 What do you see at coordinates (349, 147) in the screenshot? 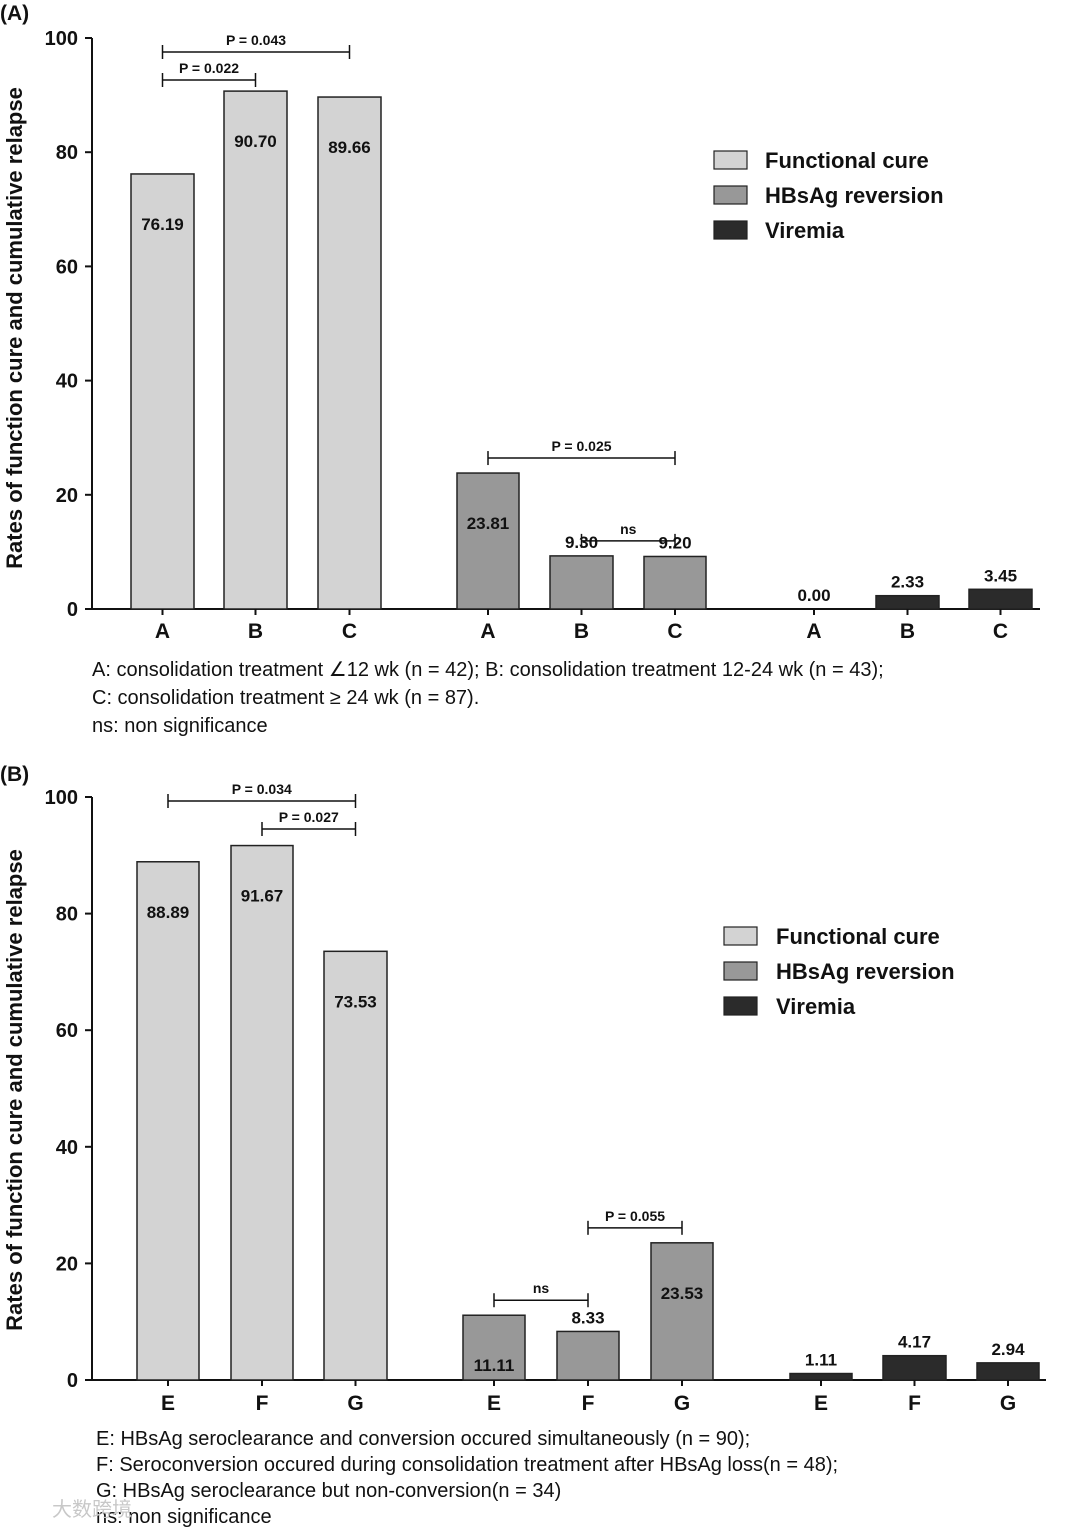
I see `bar-value-label: 89.66` at bounding box center [349, 147].